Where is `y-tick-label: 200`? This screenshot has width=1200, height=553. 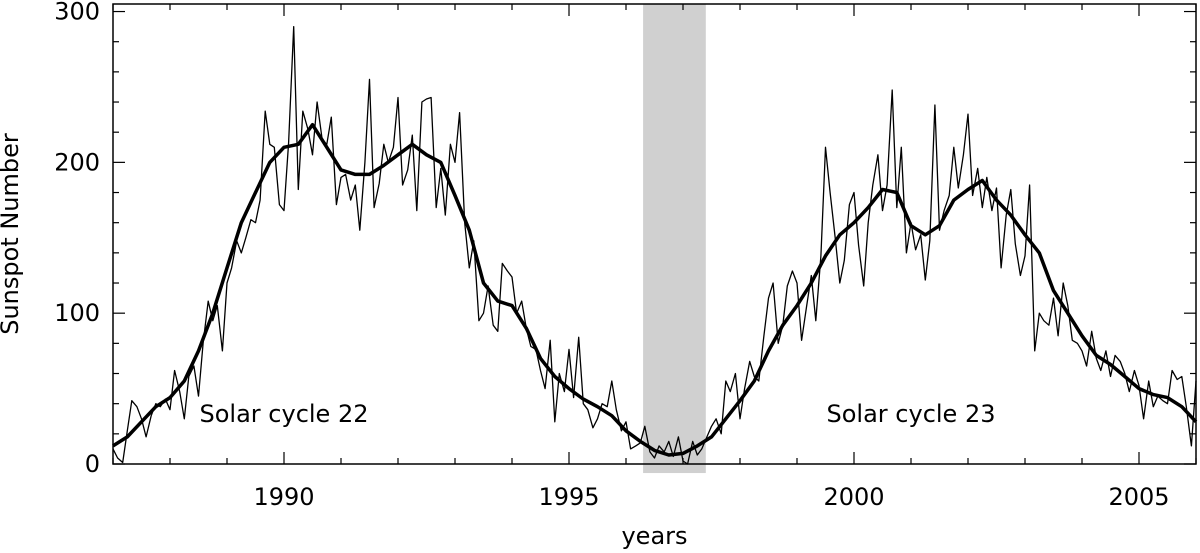 y-tick-label: 200 is located at coordinates (77, 162).